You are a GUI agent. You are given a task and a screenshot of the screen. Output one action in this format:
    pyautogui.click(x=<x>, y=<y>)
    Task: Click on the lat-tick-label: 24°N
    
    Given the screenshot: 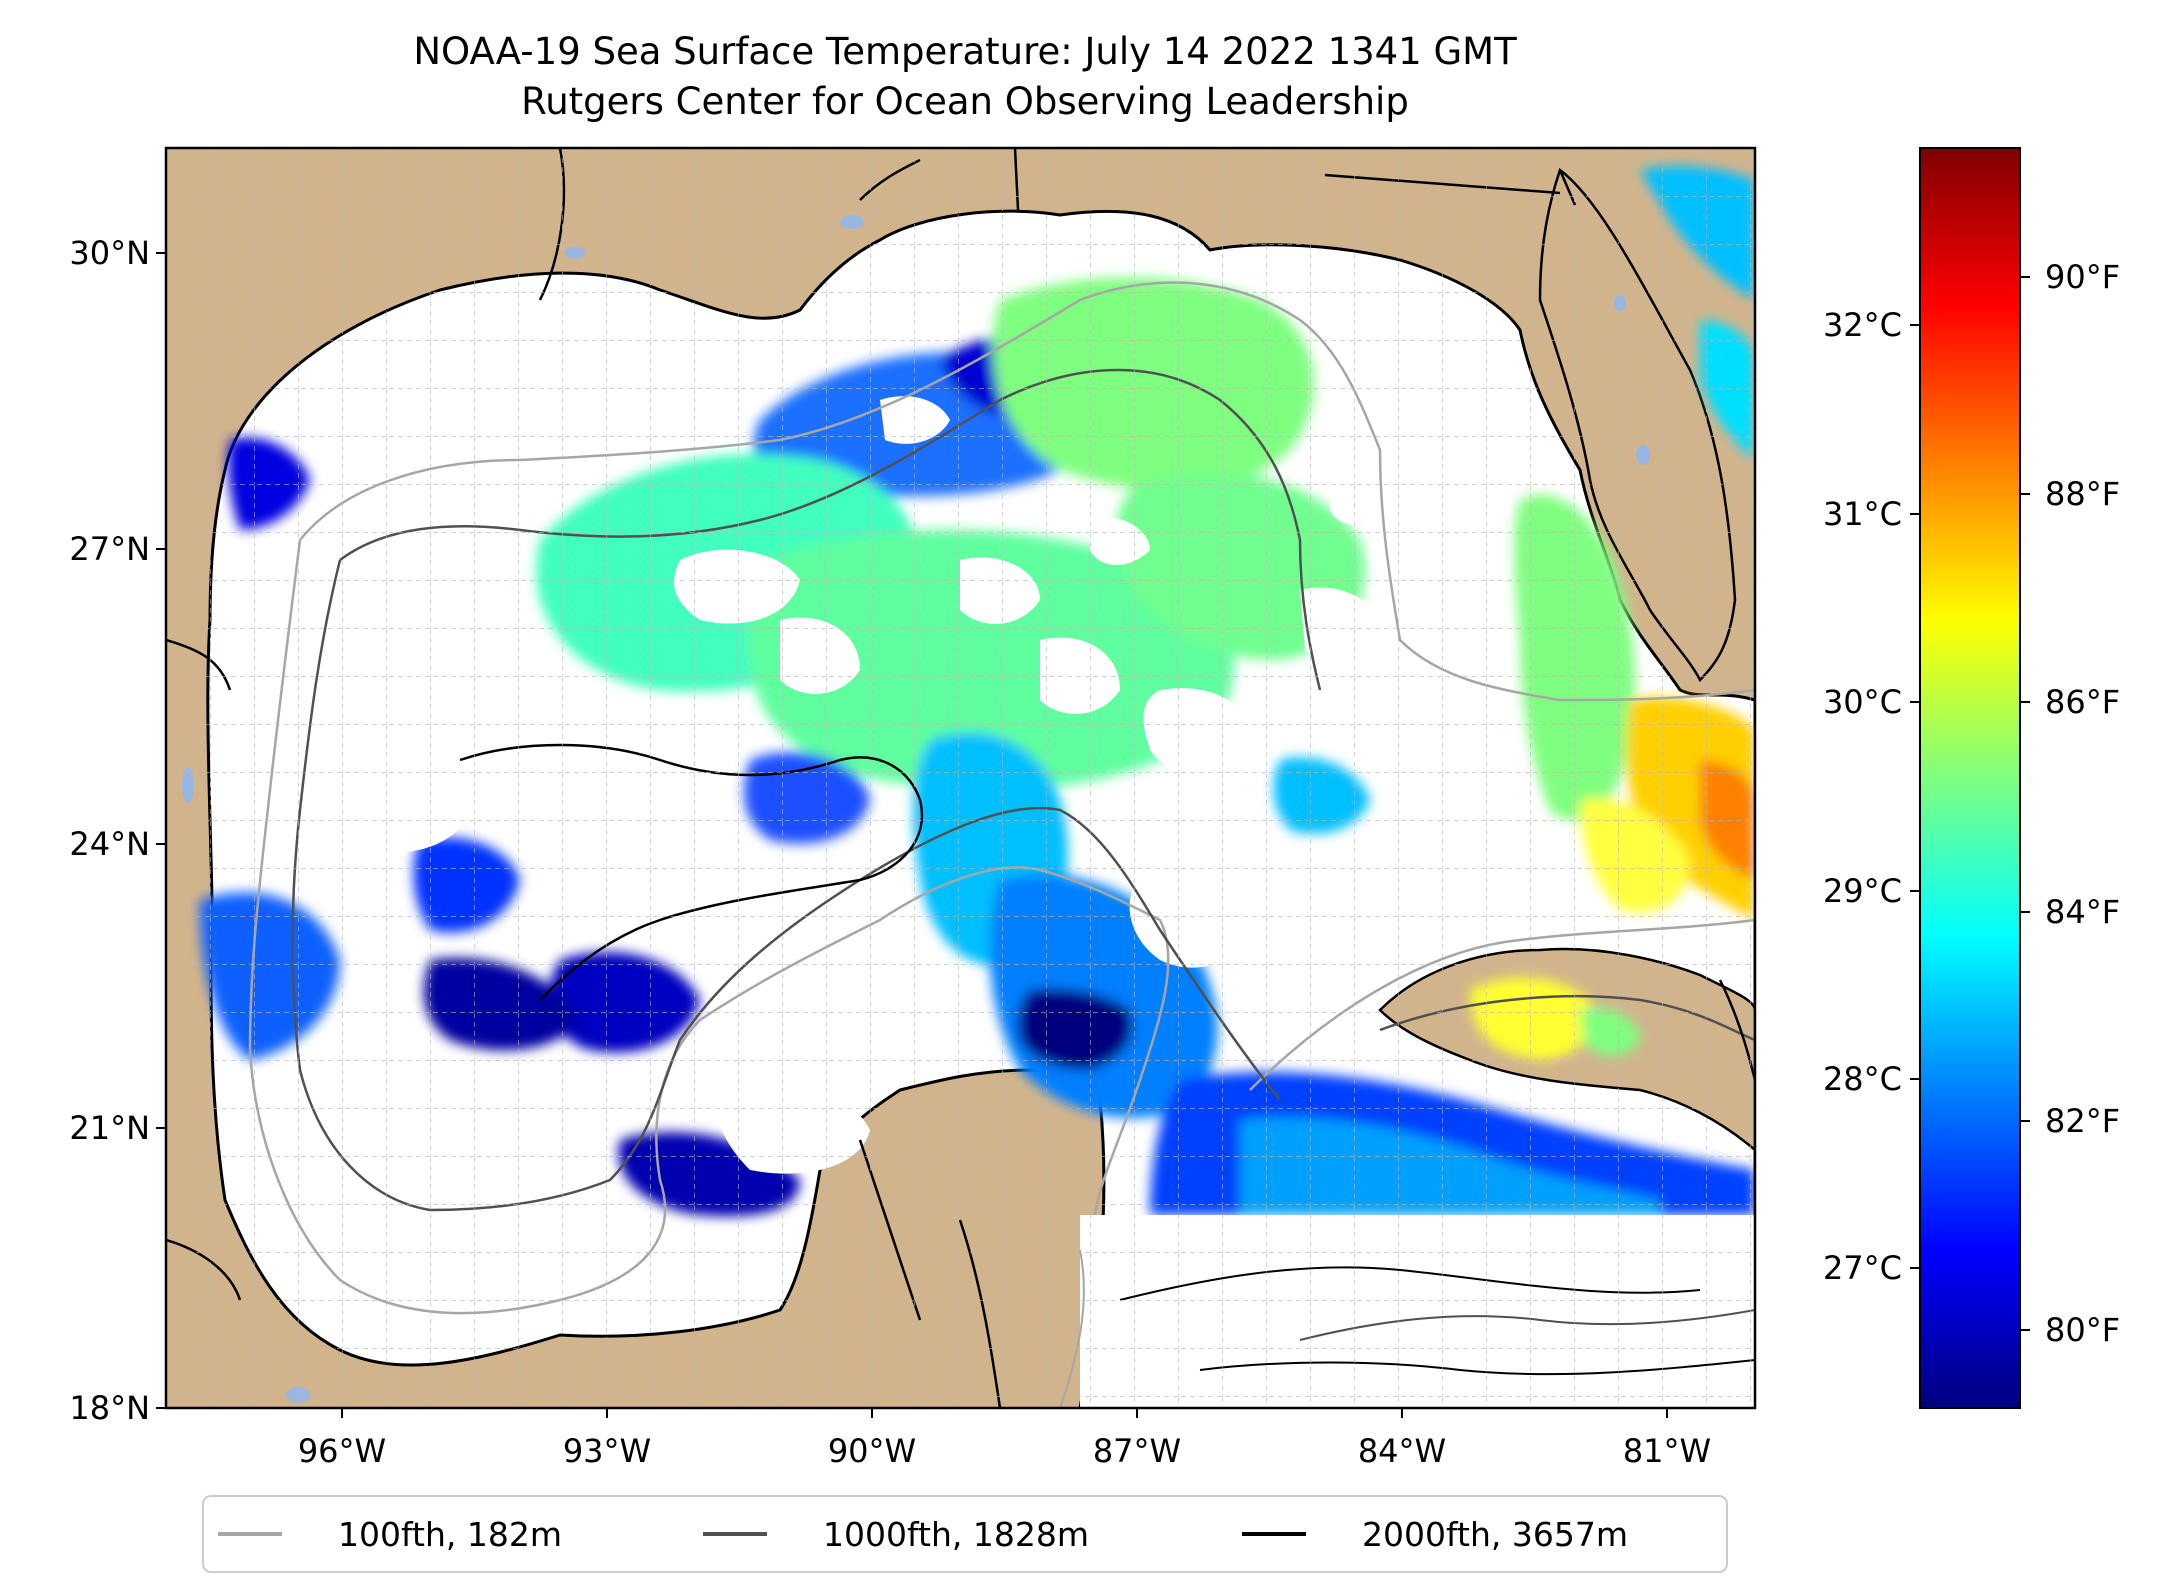 What is the action you would take?
    pyautogui.click(x=109, y=844)
    